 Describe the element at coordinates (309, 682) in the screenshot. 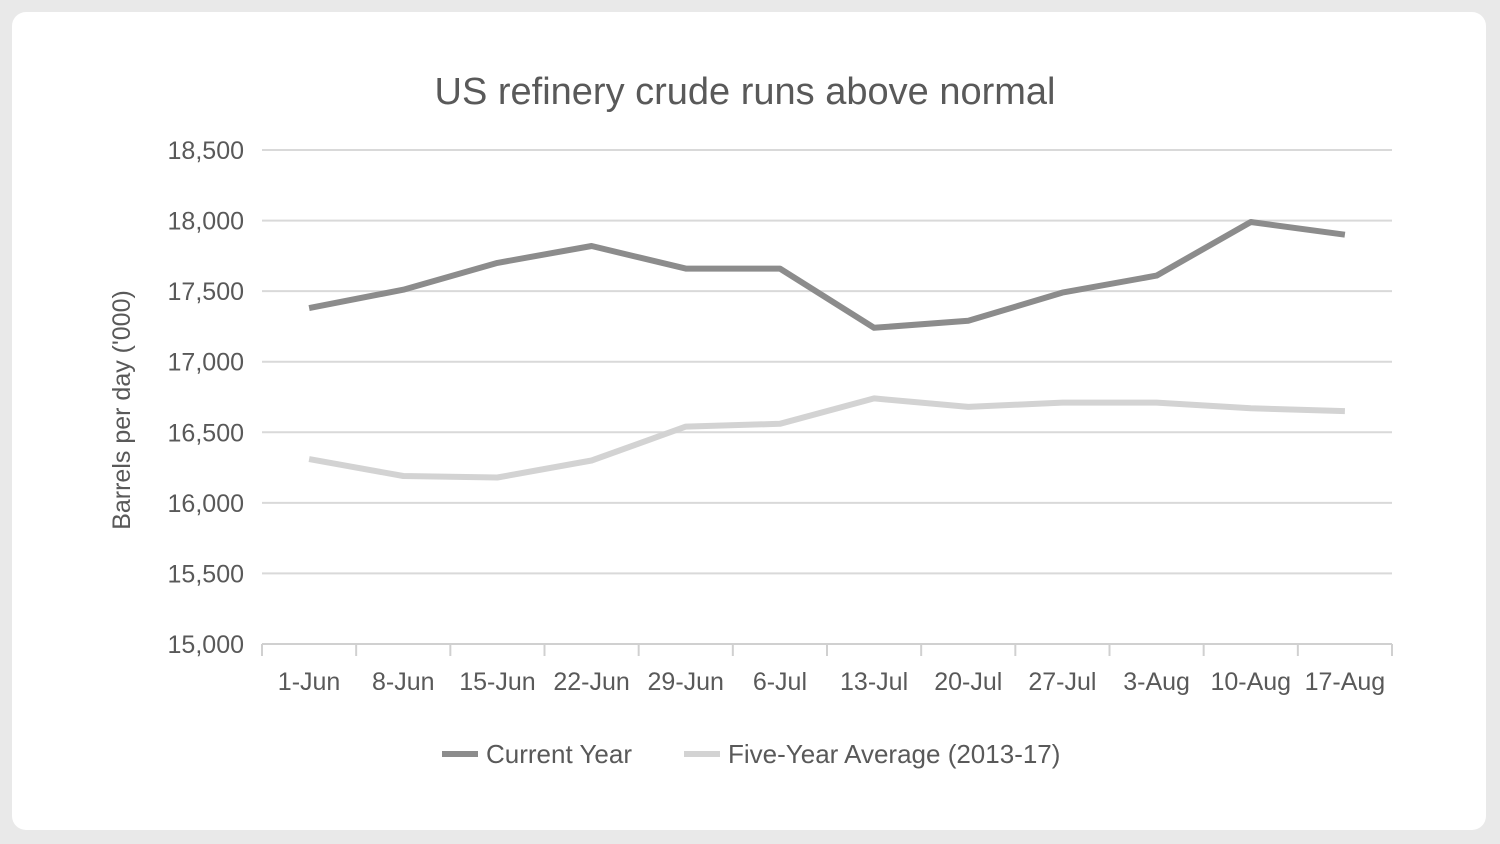

I see `x-tick-label: 1-Jun` at that location.